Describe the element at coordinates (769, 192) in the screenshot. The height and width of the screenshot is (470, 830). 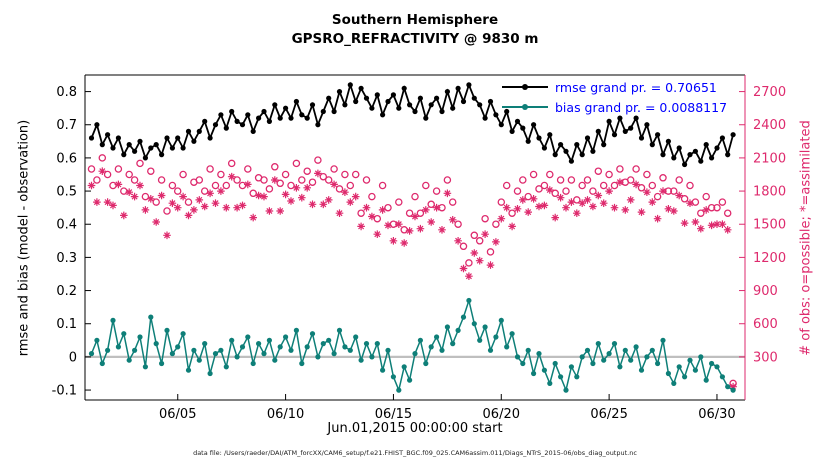
I see `svg-text: 1800` at that location.